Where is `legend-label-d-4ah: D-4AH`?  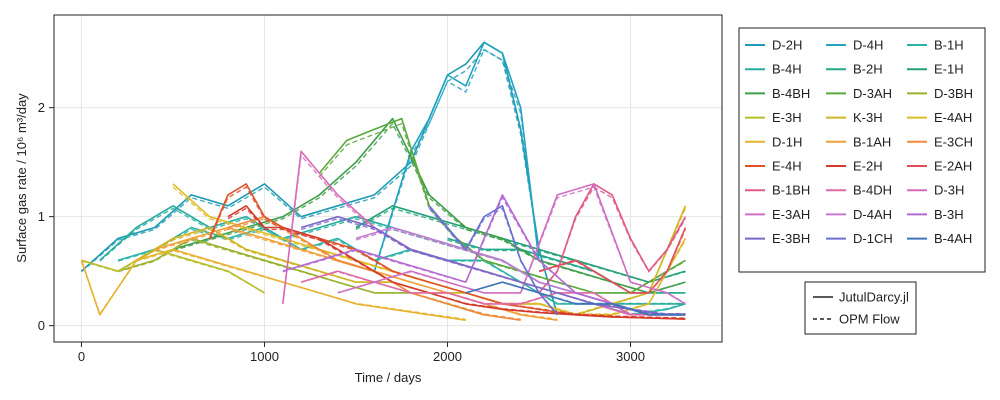 legend-label-d-4ah: D-4AH is located at coordinates (872, 214).